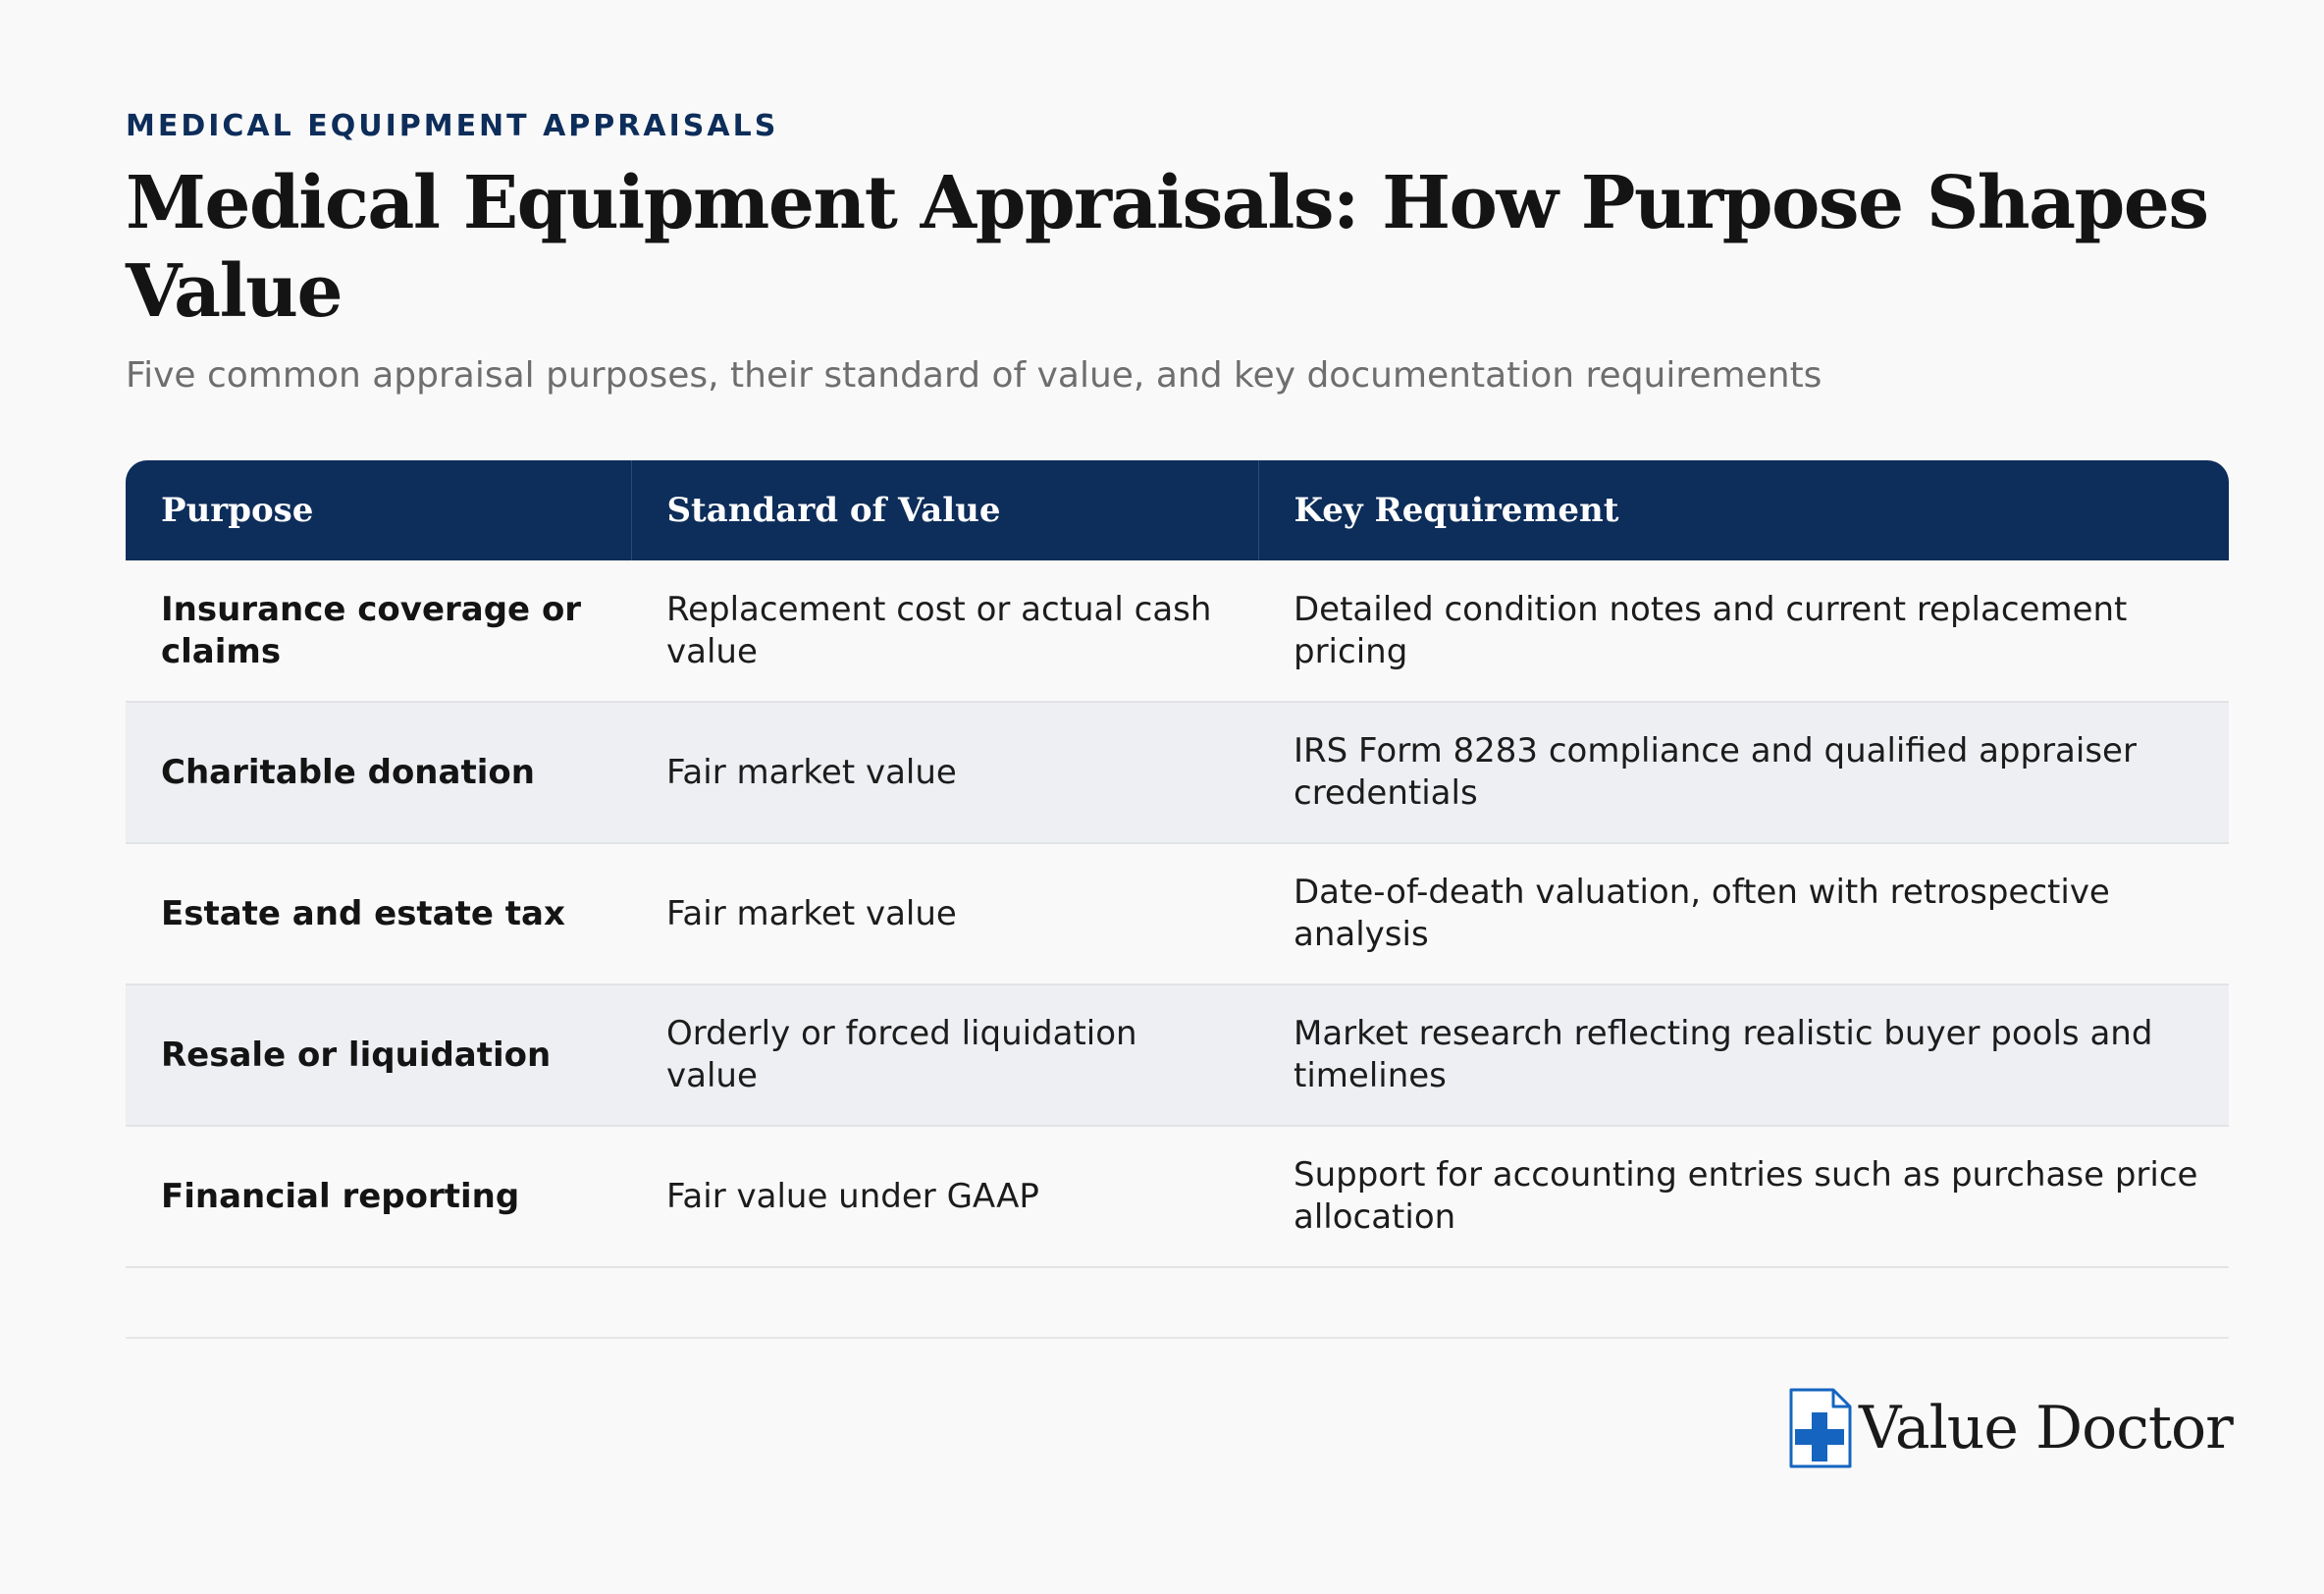  I want to click on purpose-cell: Insurance coverage or claims, so click(379, 632).